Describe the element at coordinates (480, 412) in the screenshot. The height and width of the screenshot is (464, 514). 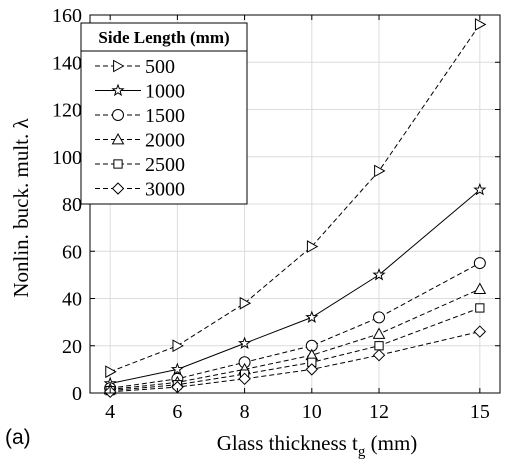
I see `x-tick-label: 15` at that location.